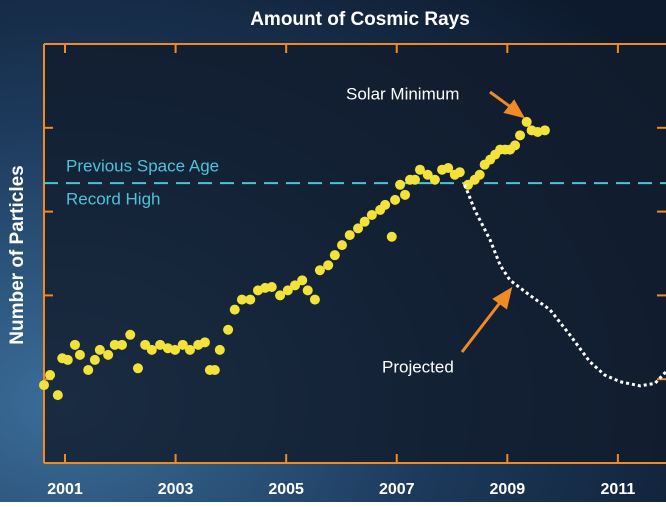 The image size is (666, 507). Describe the element at coordinates (397, 489) in the screenshot. I see `x-tick-label: 2007` at that location.